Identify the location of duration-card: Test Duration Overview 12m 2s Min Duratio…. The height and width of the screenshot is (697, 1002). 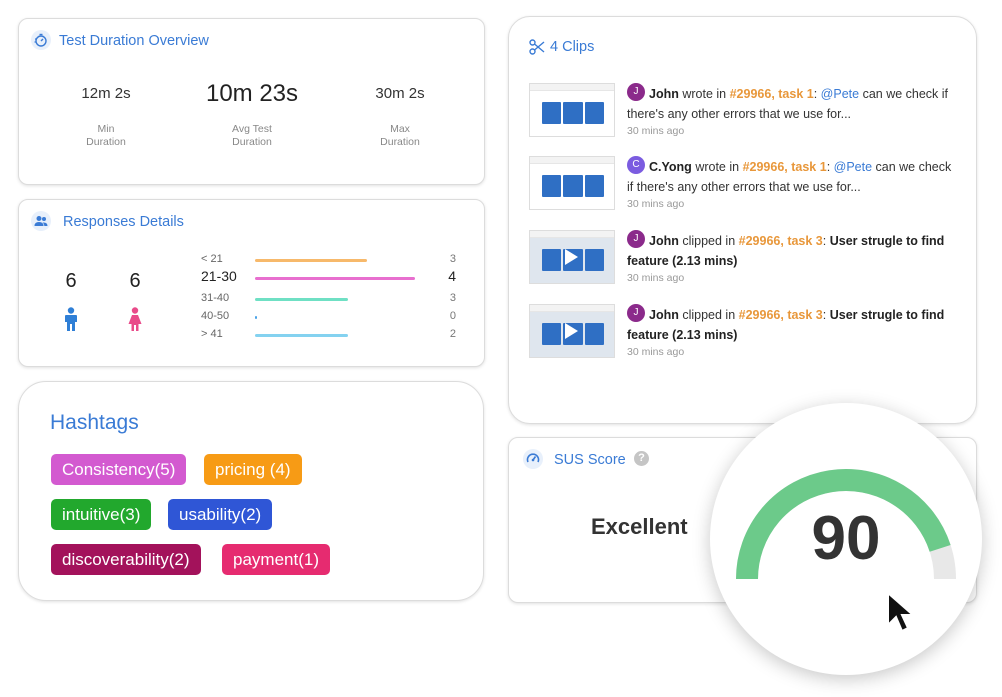
(251, 101).